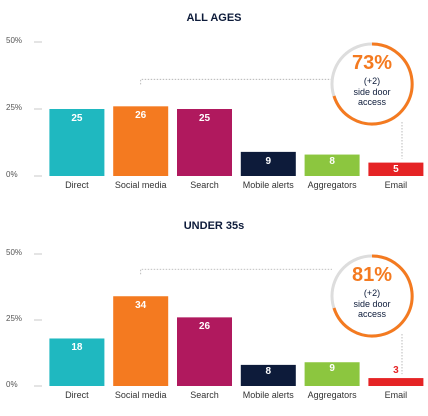 The image size is (428, 416). I want to click on chart-title: UNDER 35s, so click(214, 226).